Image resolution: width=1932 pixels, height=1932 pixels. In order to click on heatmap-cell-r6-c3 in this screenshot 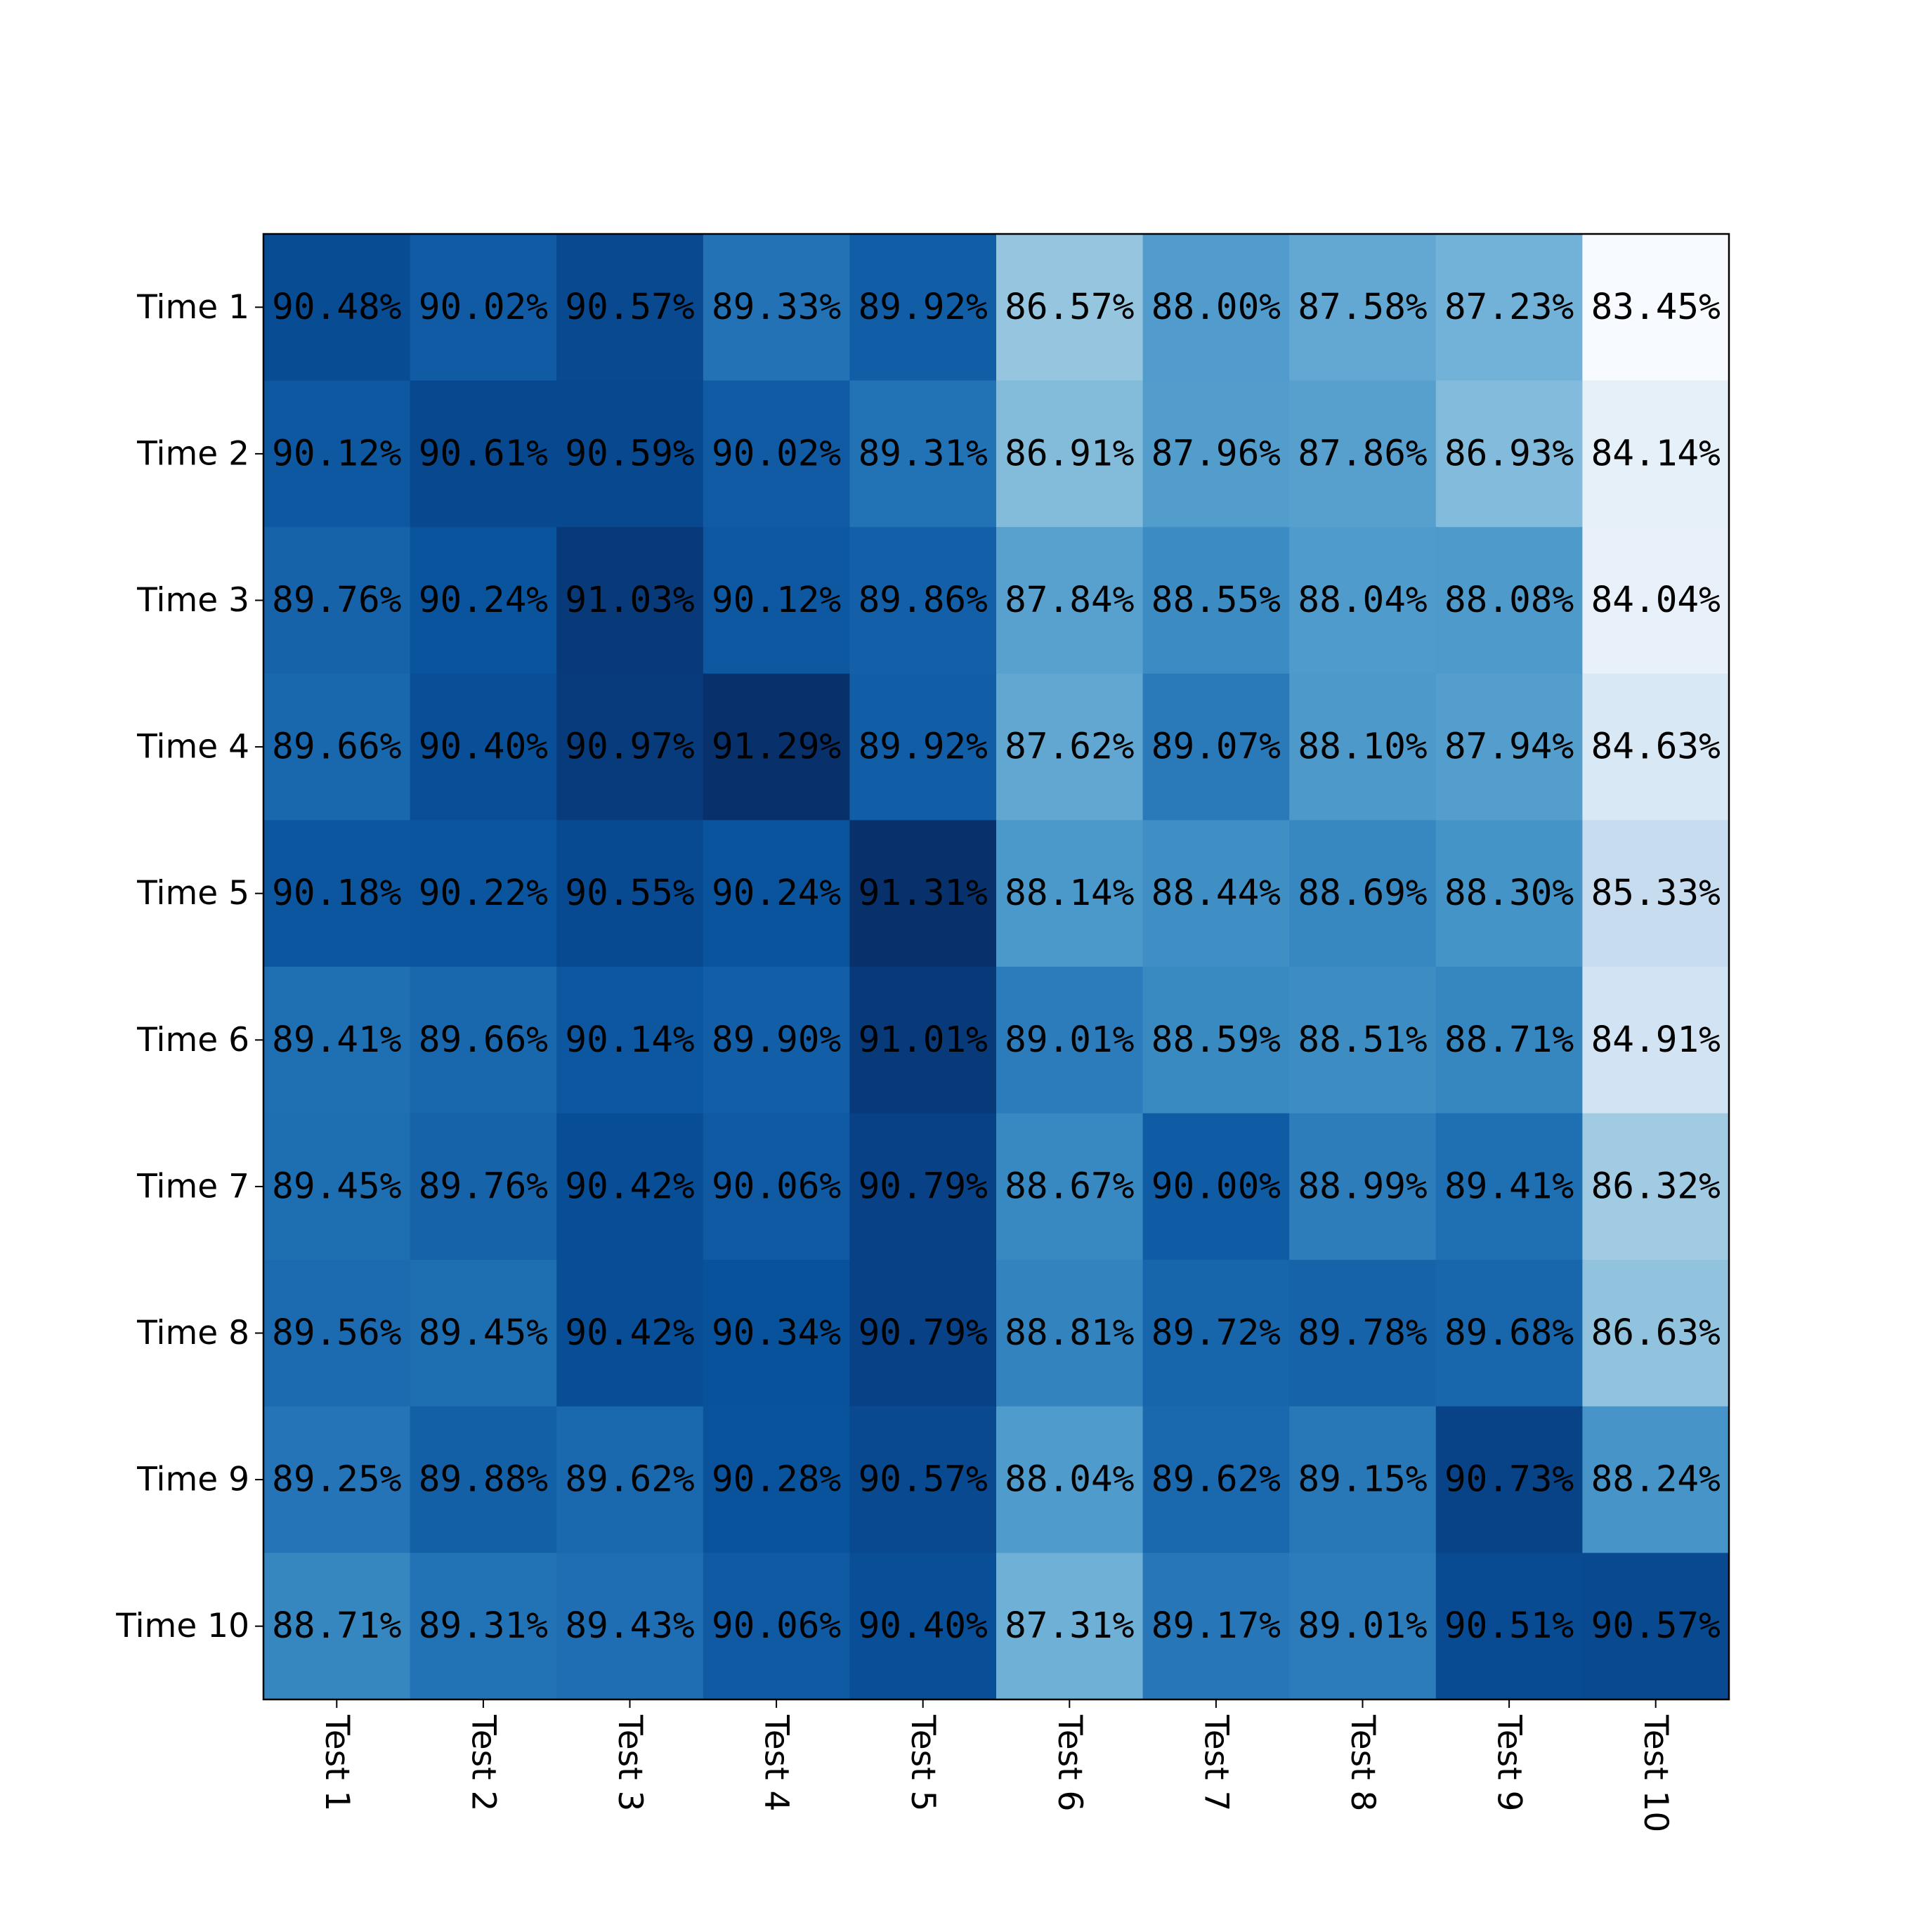, I will do `click(630, 1040)`.